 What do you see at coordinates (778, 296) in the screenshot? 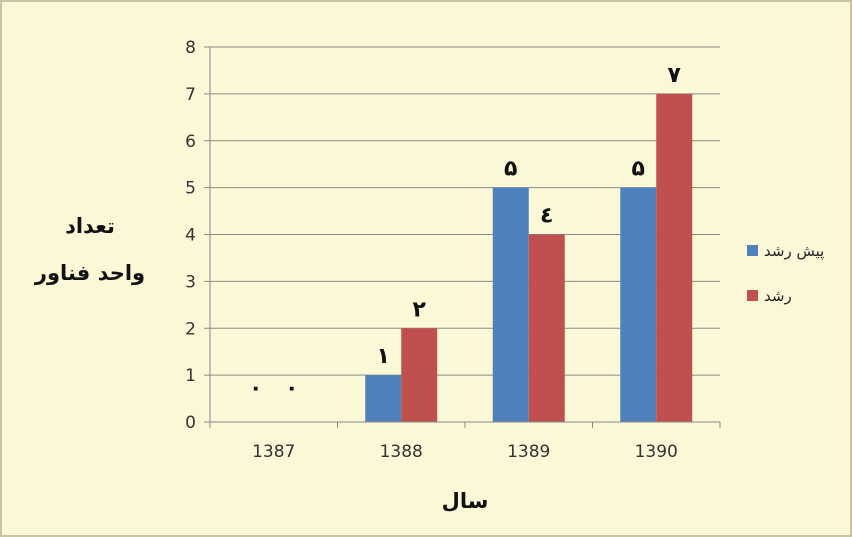
I see `legend-label-growth: رشد` at bounding box center [778, 296].